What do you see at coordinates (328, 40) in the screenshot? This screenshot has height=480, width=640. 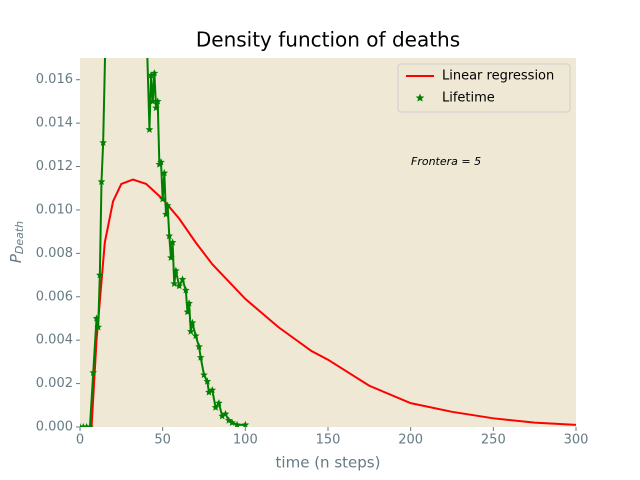 I see `chart-title: Density function of deaths` at bounding box center [328, 40].